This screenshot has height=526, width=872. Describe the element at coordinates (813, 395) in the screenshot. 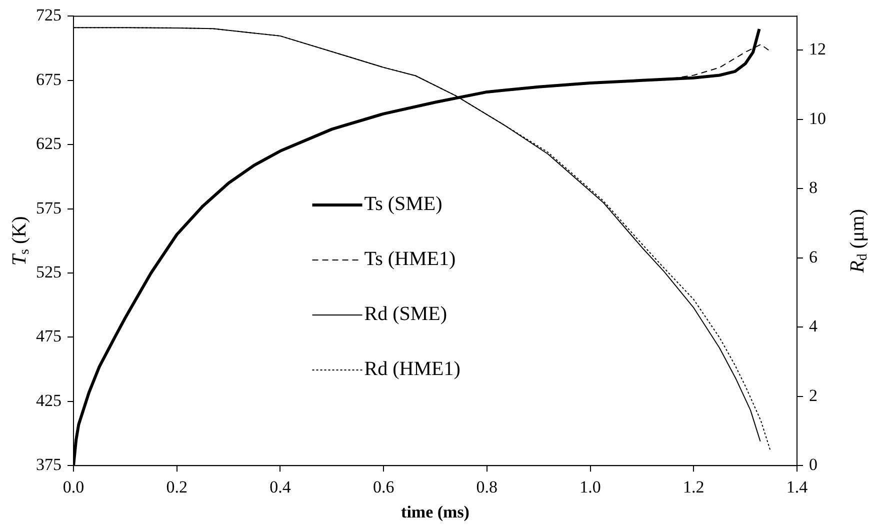

I see `y2-tick-label: 2` at that location.